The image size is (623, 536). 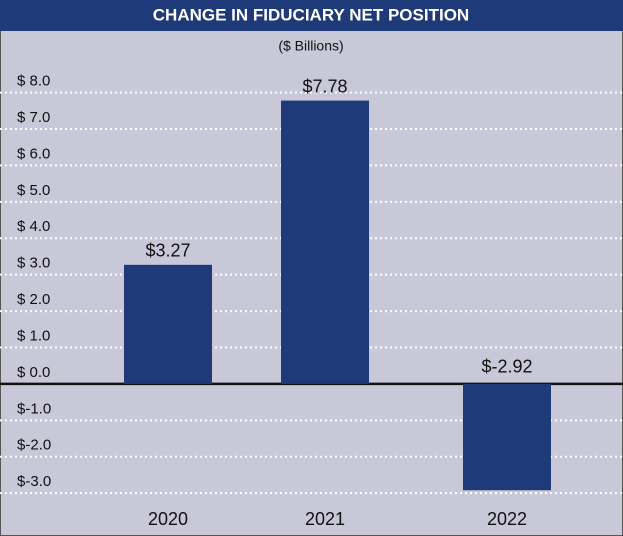 I want to click on y-tick-label: $ 7.0, so click(x=33, y=117).